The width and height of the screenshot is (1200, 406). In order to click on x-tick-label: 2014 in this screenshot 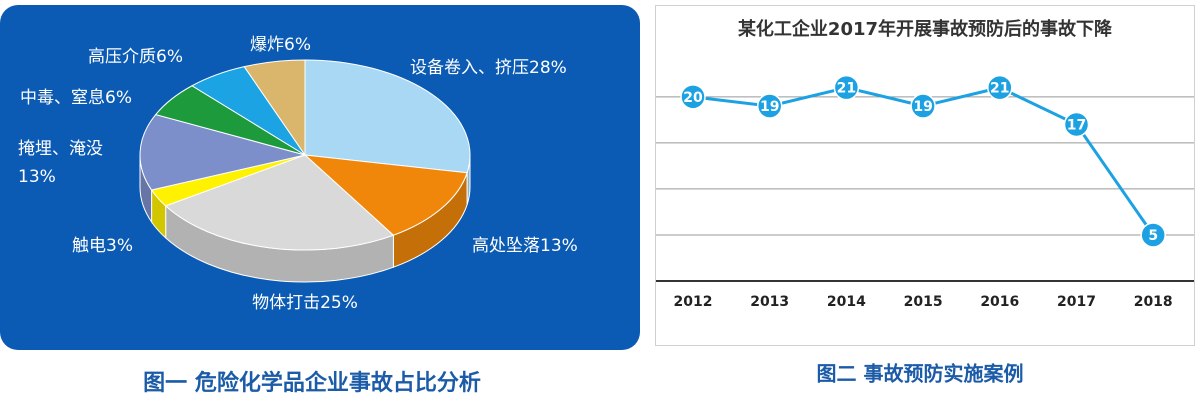, I will do `click(846, 302)`.